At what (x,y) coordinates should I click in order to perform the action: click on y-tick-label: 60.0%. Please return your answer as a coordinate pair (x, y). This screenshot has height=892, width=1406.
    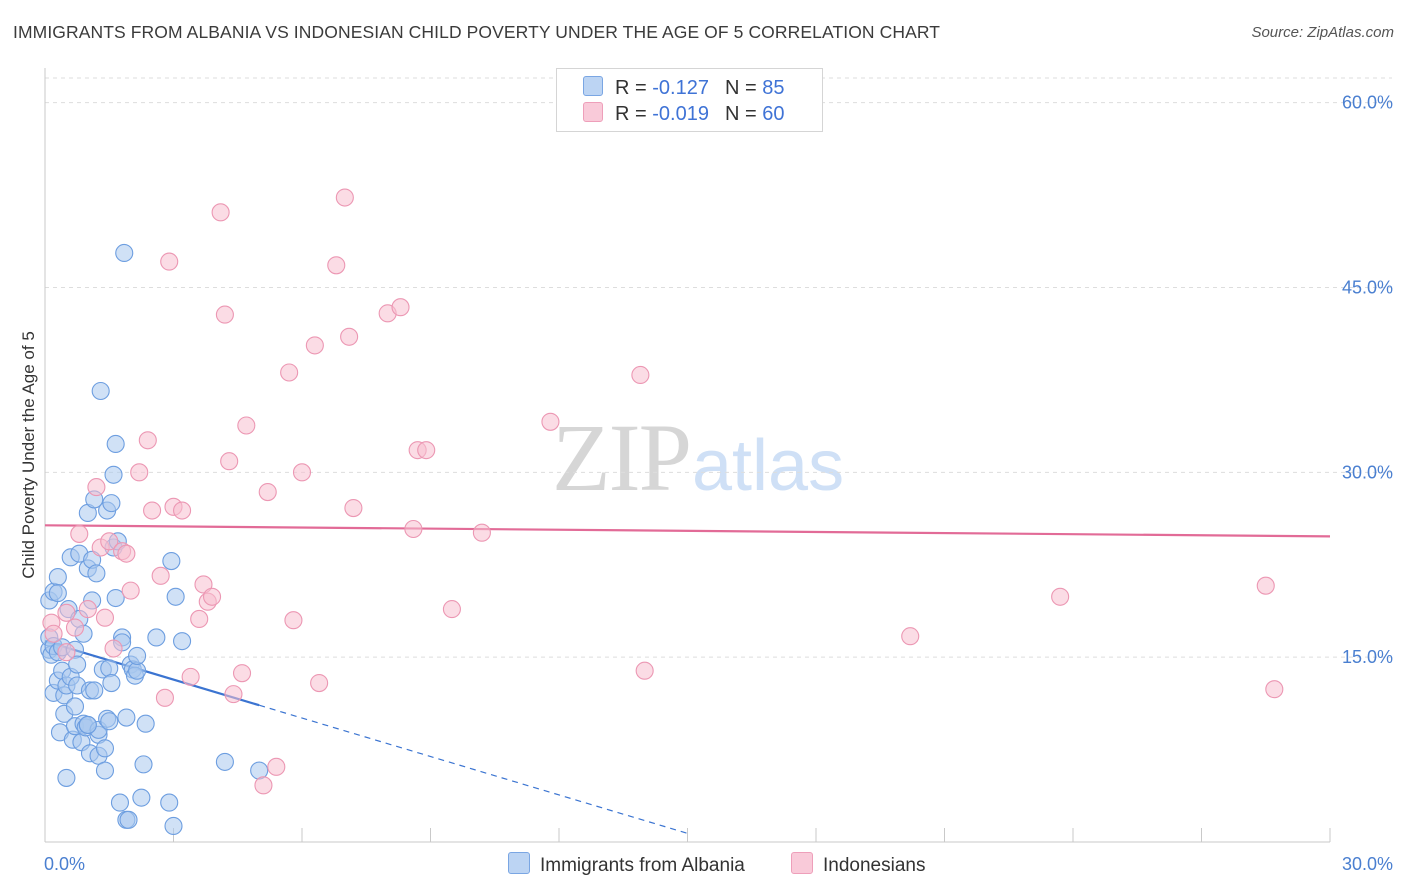
    Looking at the image, I should click on (1367, 103).